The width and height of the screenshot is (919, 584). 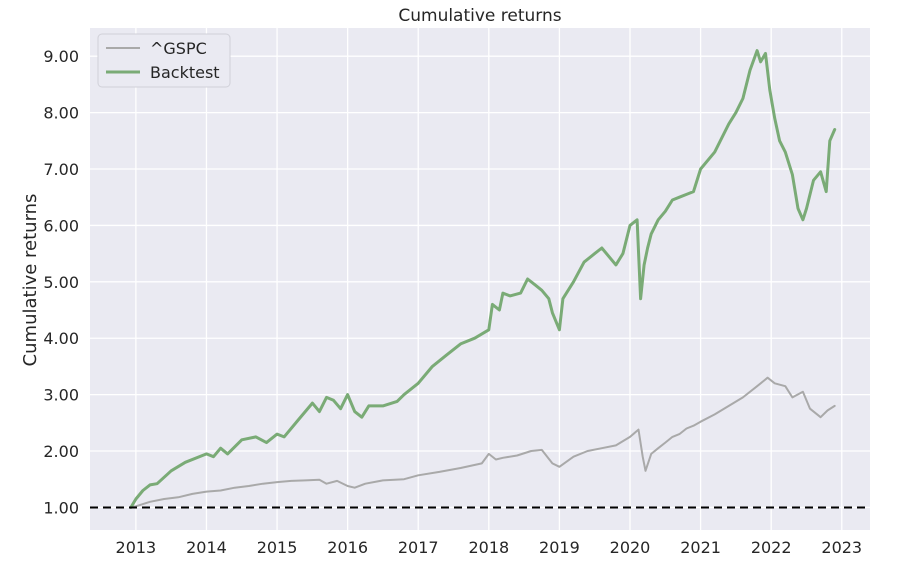 What do you see at coordinates (136, 547) in the screenshot?
I see `x-tick-label: 2013` at bounding box center [136, 547].